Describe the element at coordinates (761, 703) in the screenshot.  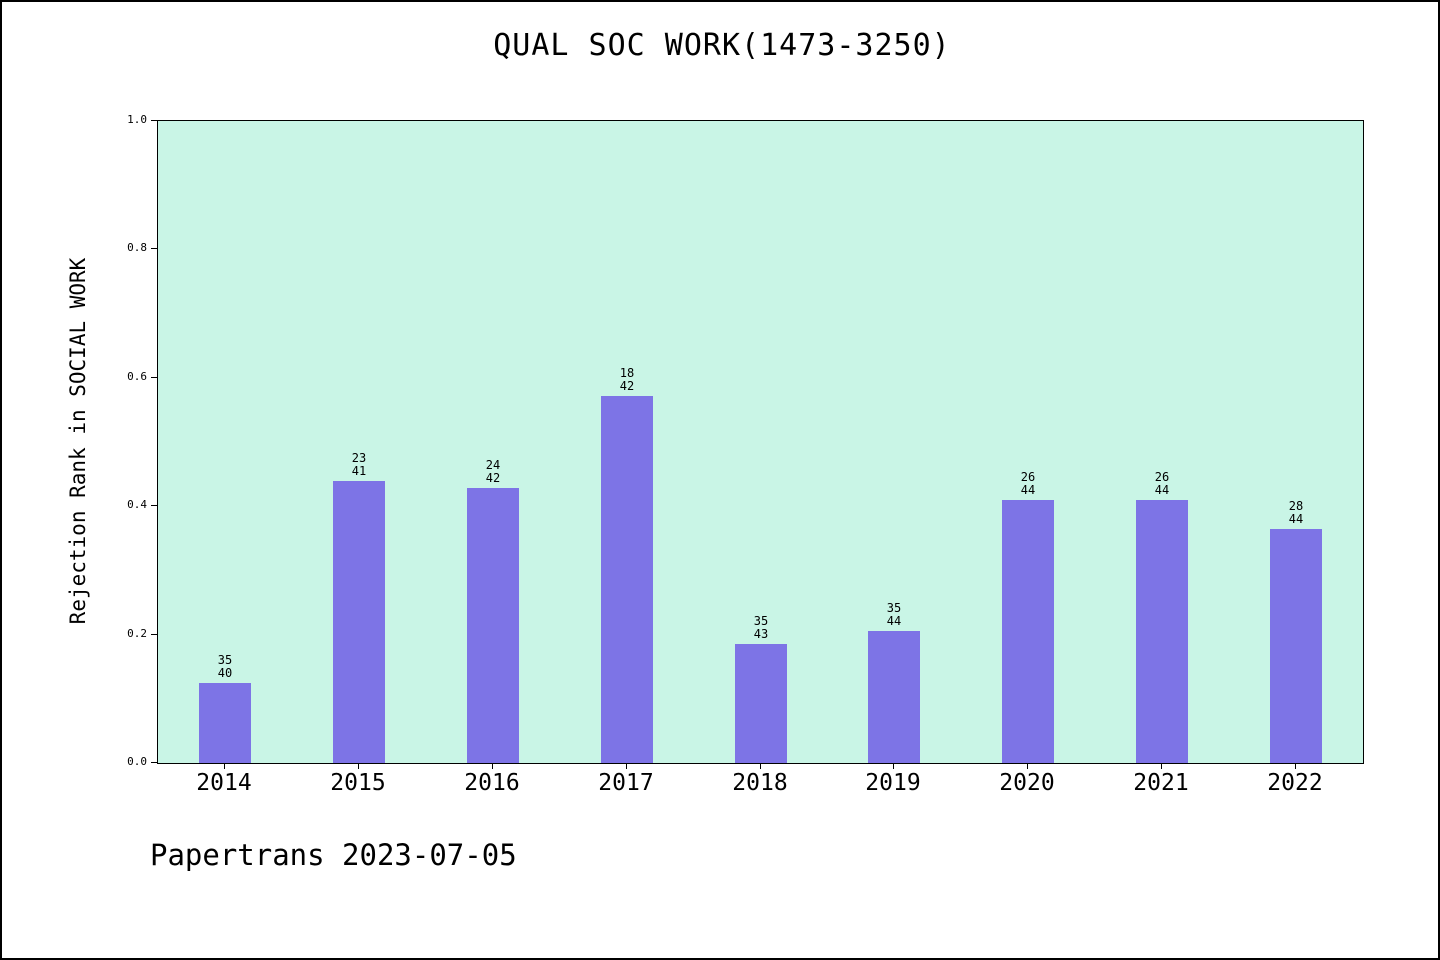
I see `bar-2018` at that location.